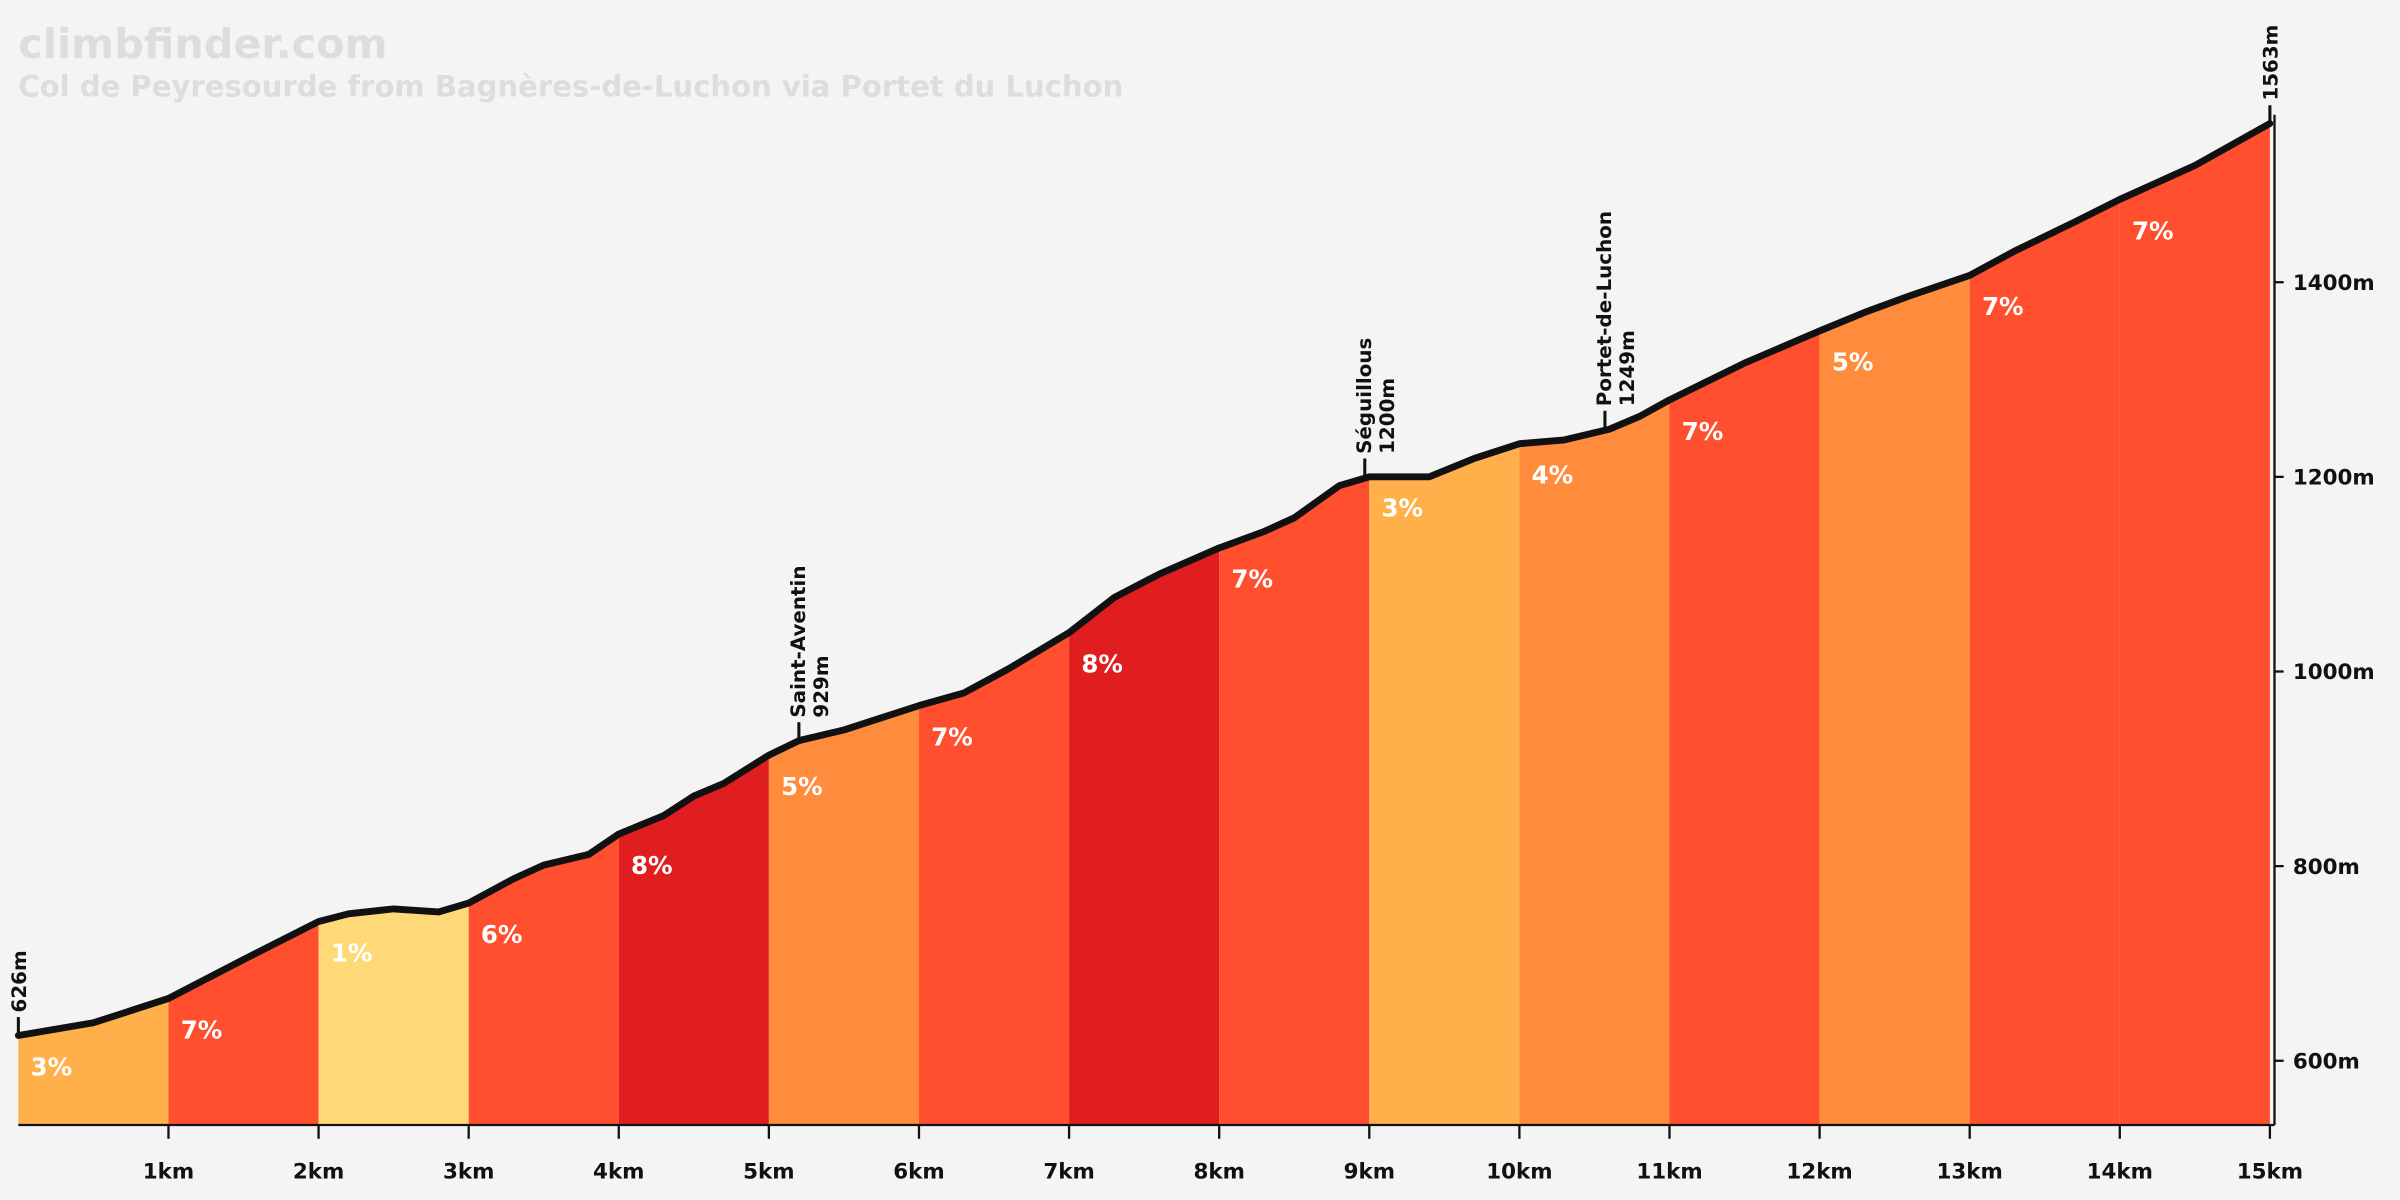  I want to click on waypoint-elevation: 1249m, so click(1627, 368).